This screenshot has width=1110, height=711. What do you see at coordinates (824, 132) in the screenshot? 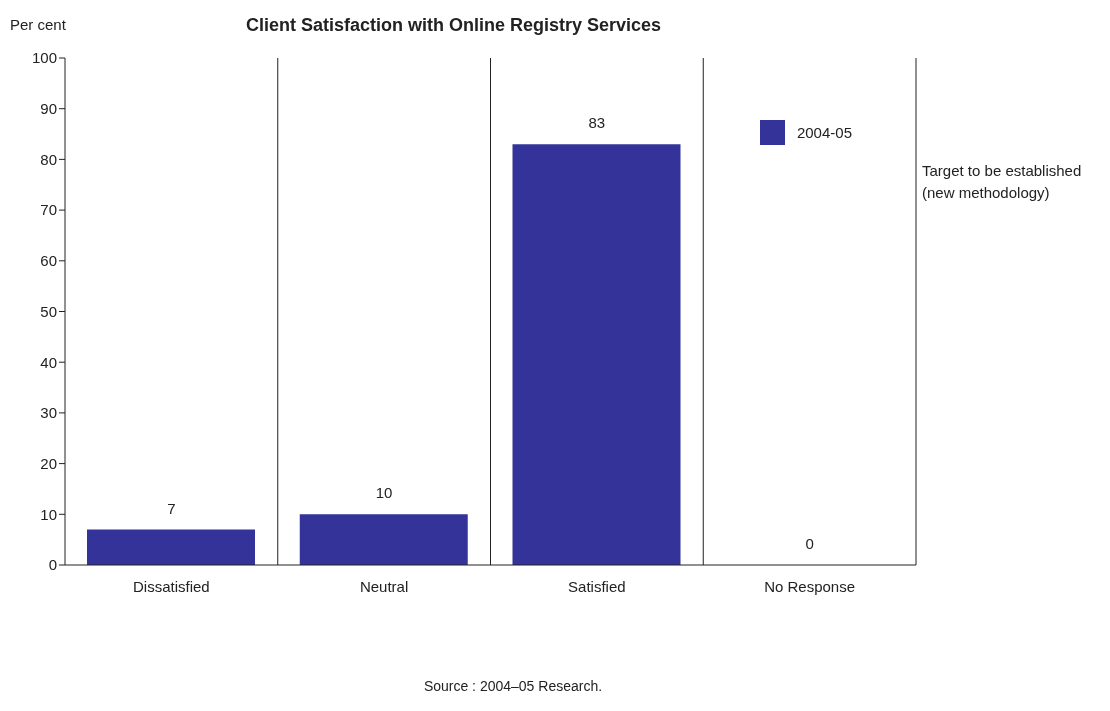
I see `legend-label: 2004-05` at bounding box center [824, 132].